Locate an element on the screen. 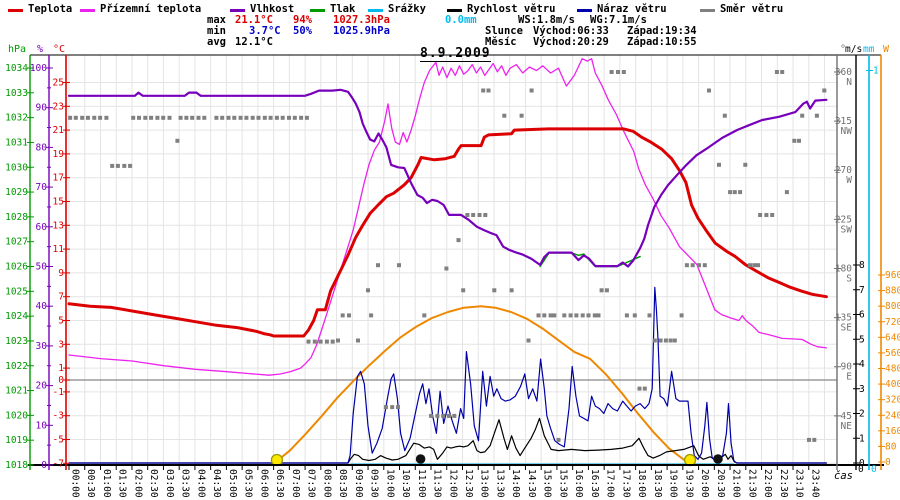 The height and width of the screenshot is (500, 900). sun-label: Slunce is located at coordinates (504, 31).